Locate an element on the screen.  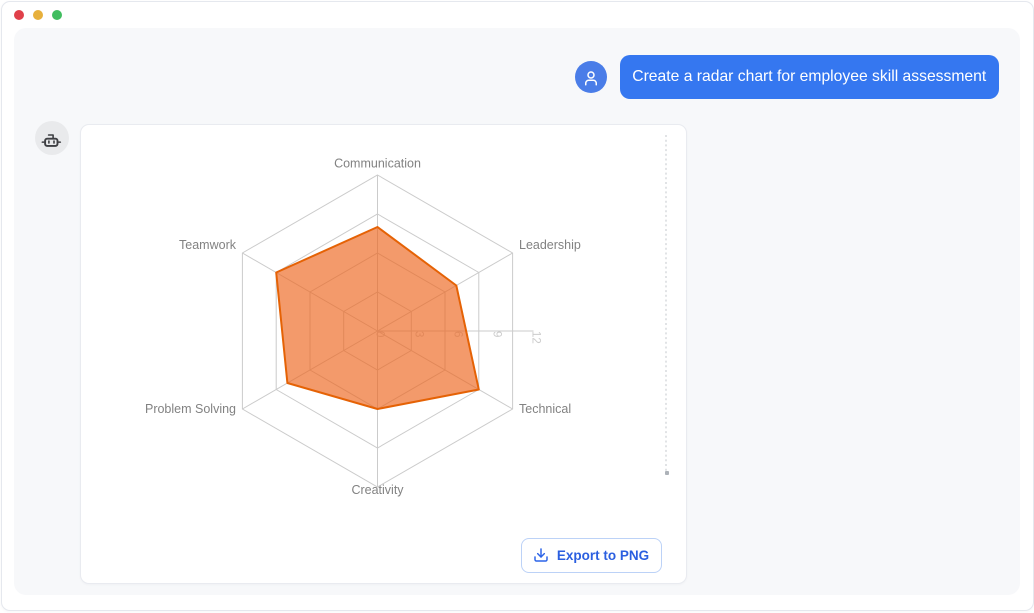
svg-text: Problem Solving is located at coordinates (190, 409).